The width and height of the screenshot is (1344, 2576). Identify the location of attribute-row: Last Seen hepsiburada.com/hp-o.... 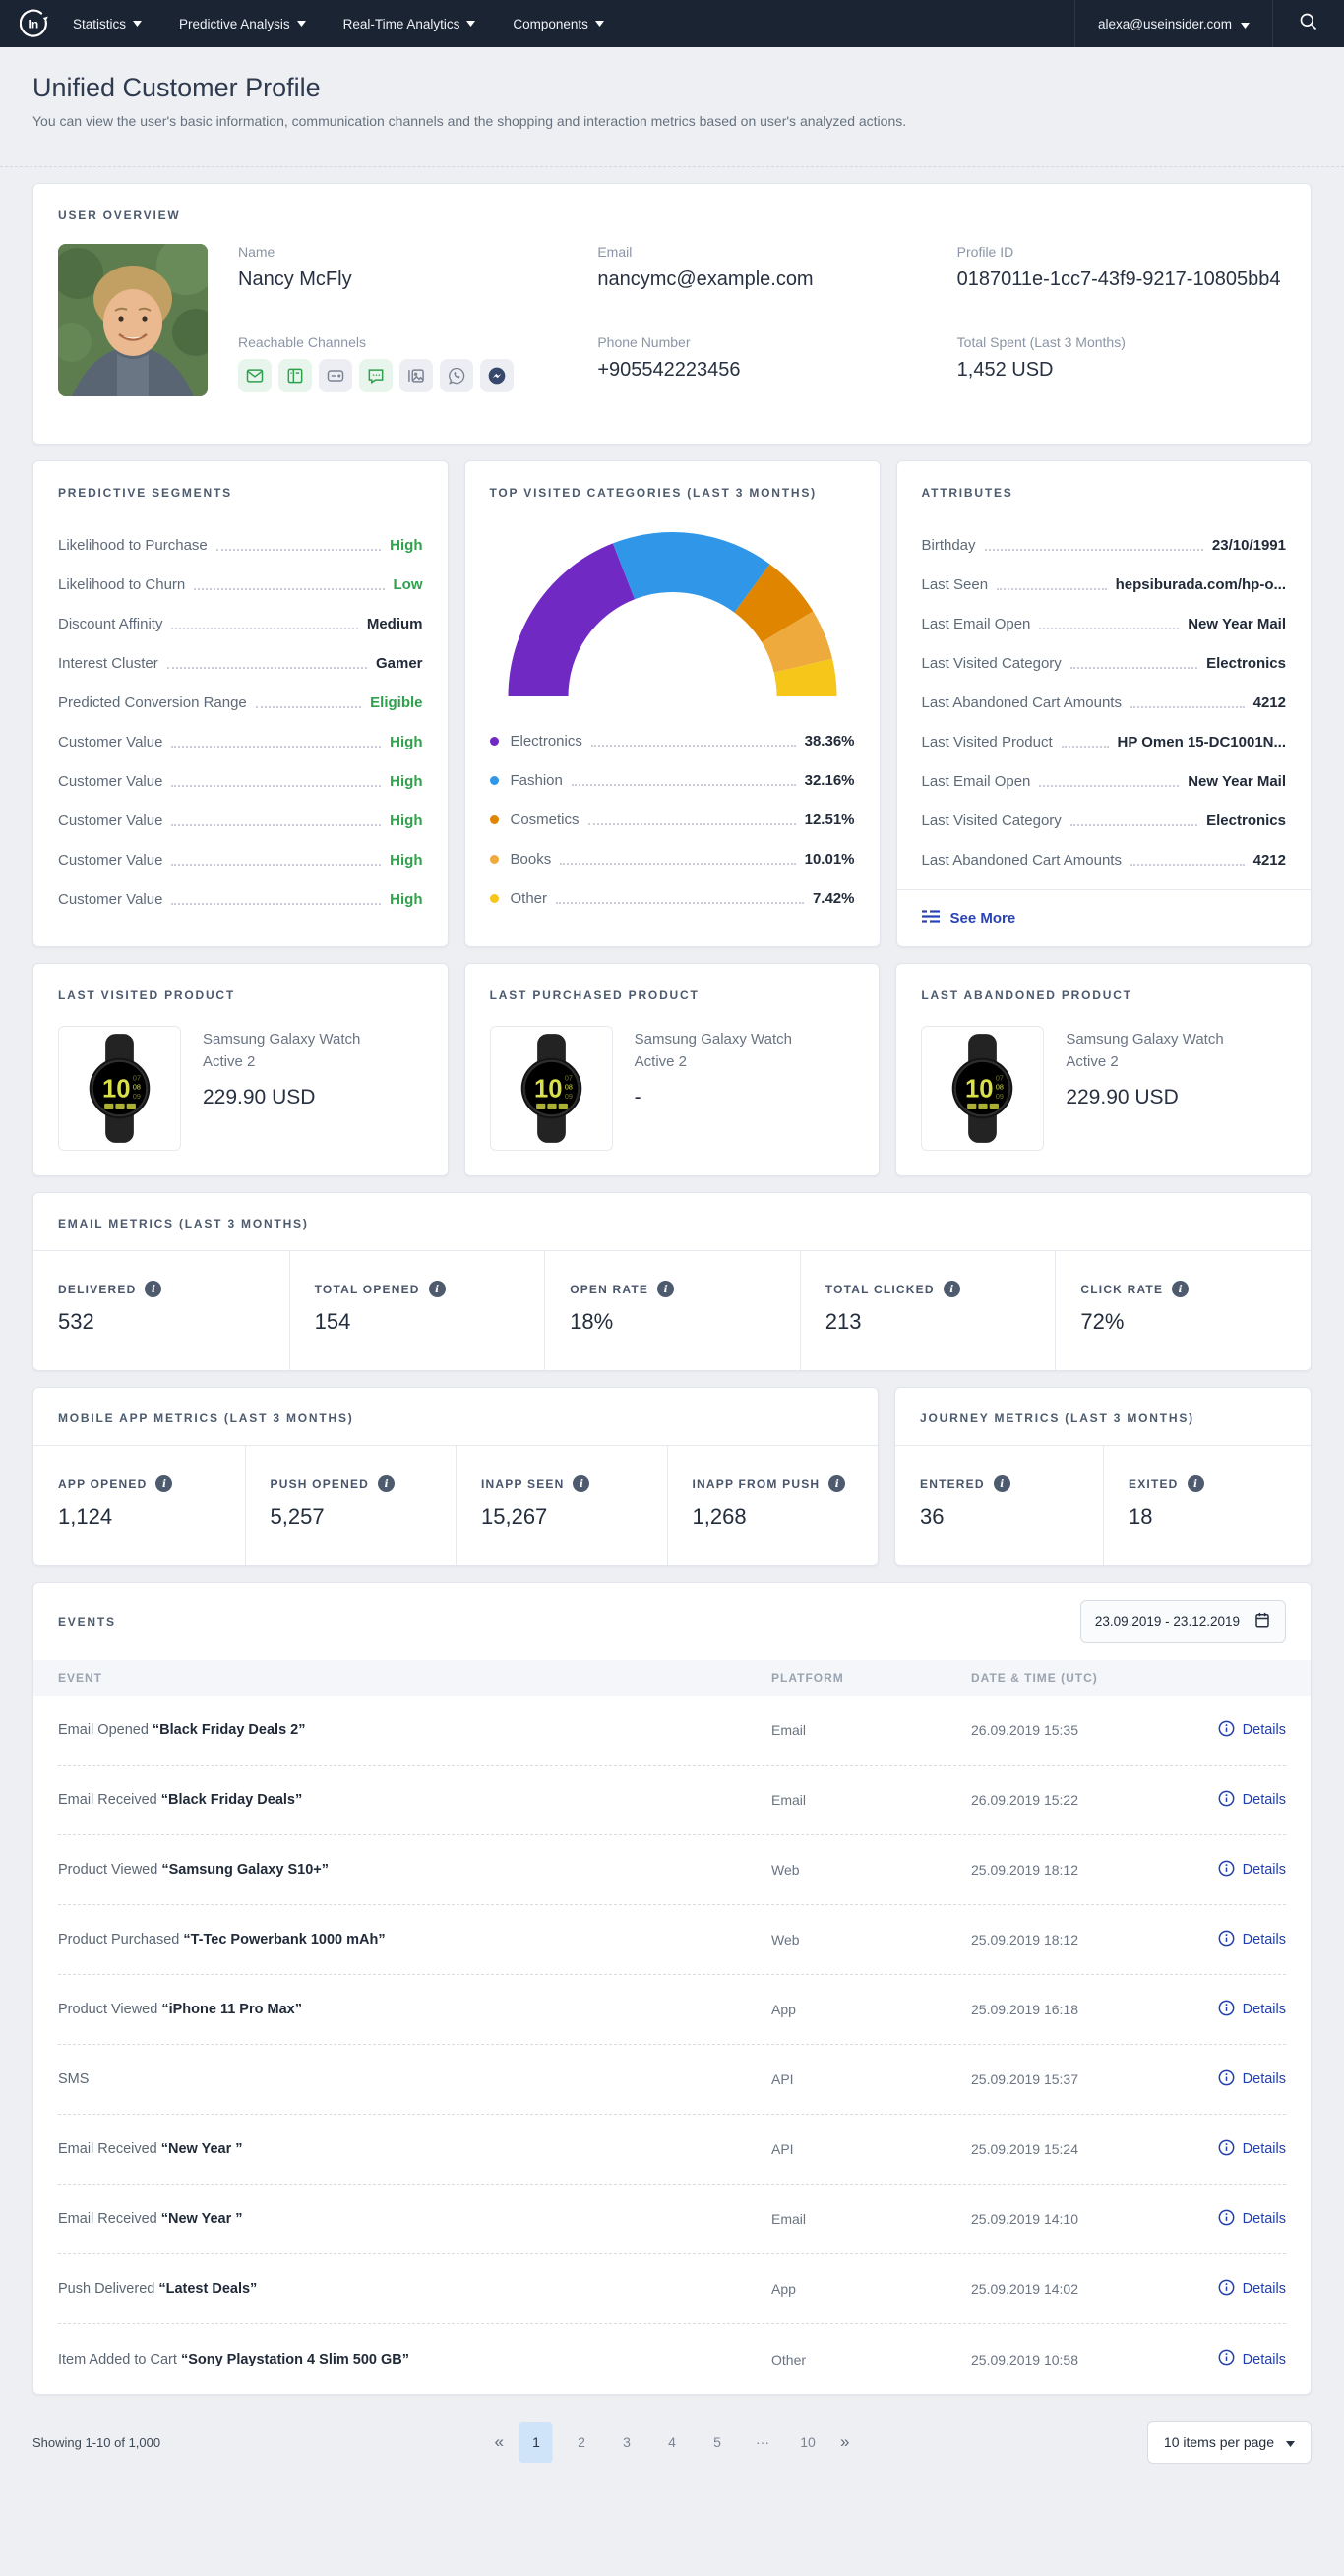
(1104, 584).